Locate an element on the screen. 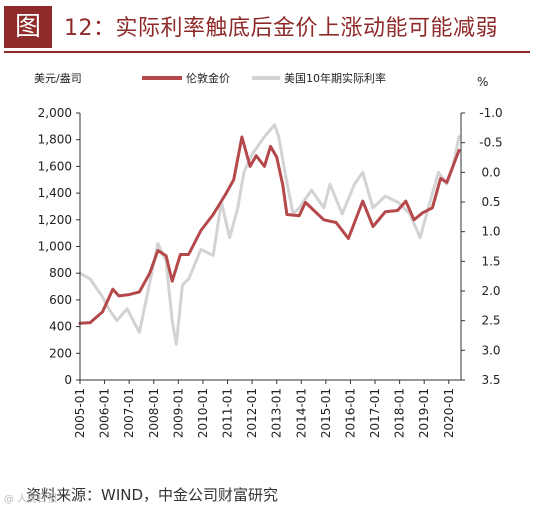 This screenshot has width=534, height=517. x-tick-label: 2018-01 is located at coordinates (400, 413).